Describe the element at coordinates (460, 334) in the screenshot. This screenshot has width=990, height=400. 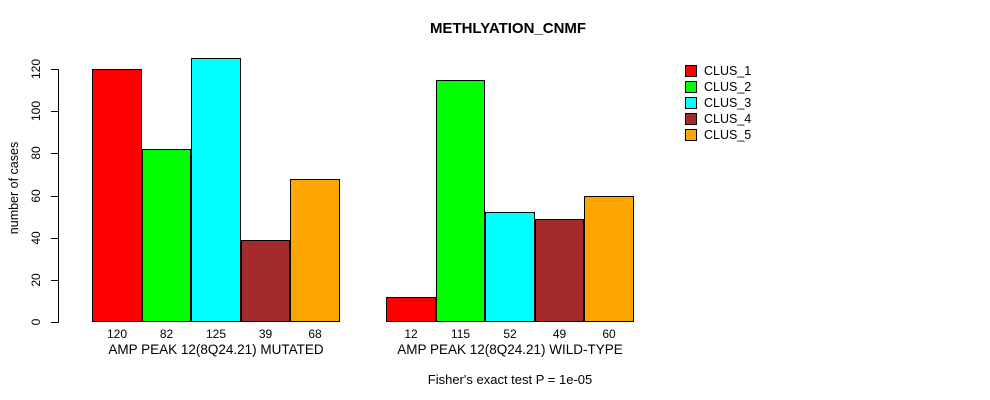
I see `bar-value-label: 115` at that location.